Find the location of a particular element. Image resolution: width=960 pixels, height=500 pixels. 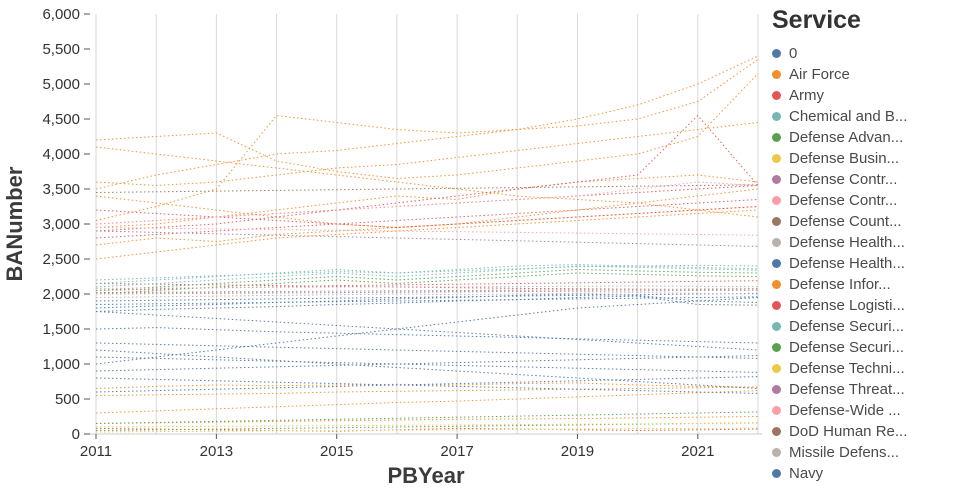

y-tick-label: 2,500 is located at coordinates (61, 259).